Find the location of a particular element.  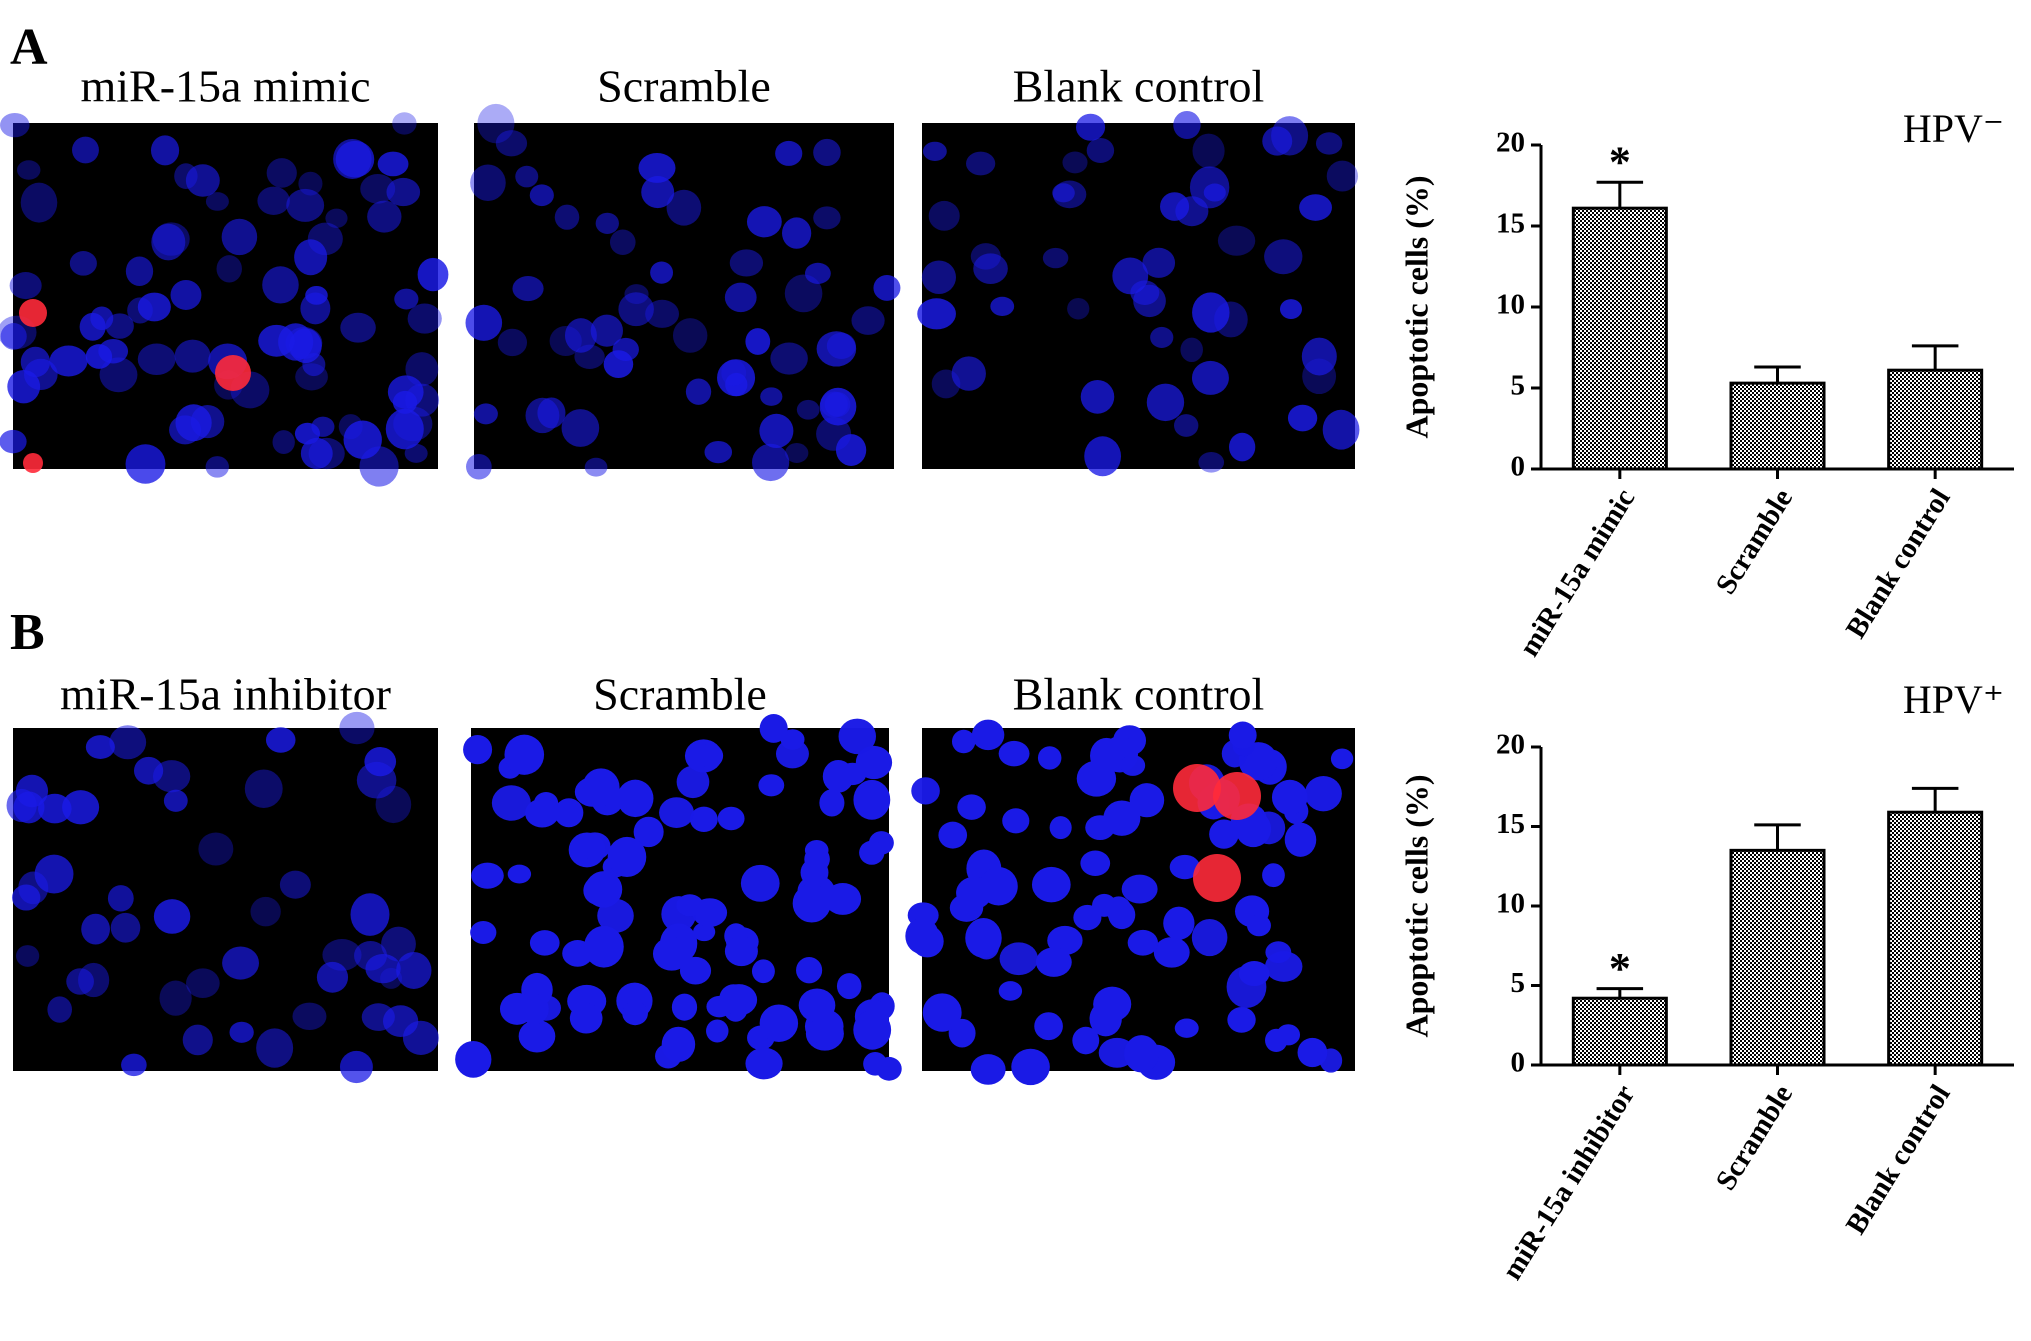

micrograph is located at coordinates (224, 299).